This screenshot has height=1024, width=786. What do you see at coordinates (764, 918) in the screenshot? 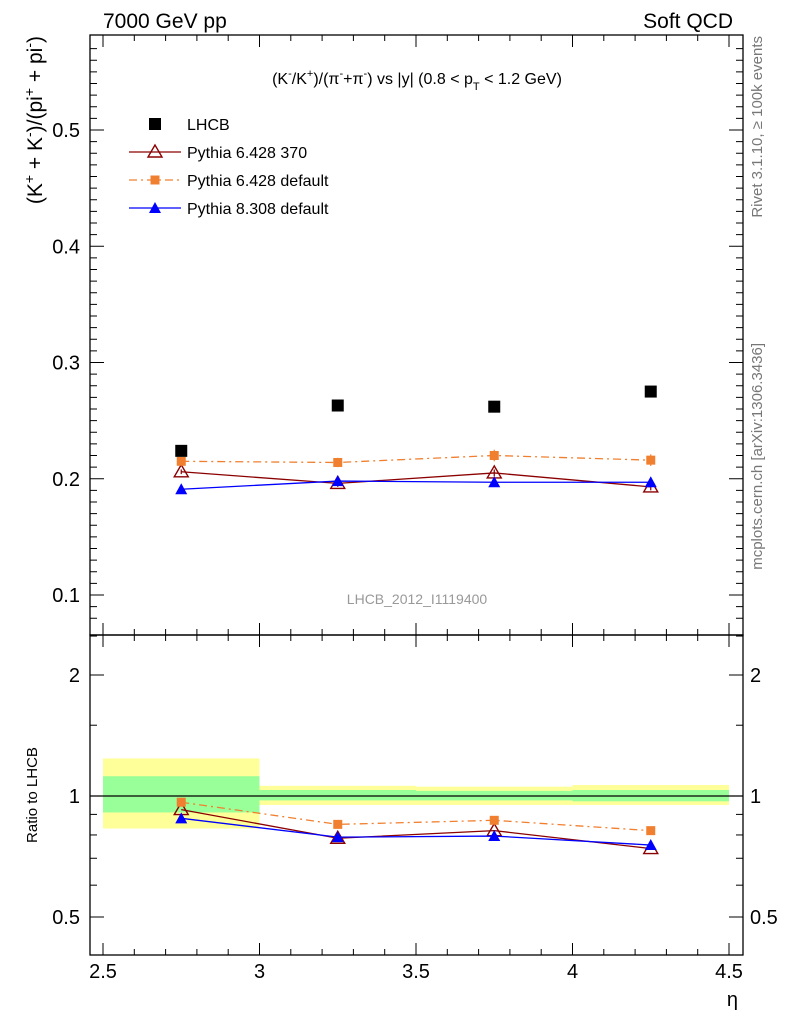
I see `ratio-y-tick-label-right: 0.5` at bounding box center [764, 918].